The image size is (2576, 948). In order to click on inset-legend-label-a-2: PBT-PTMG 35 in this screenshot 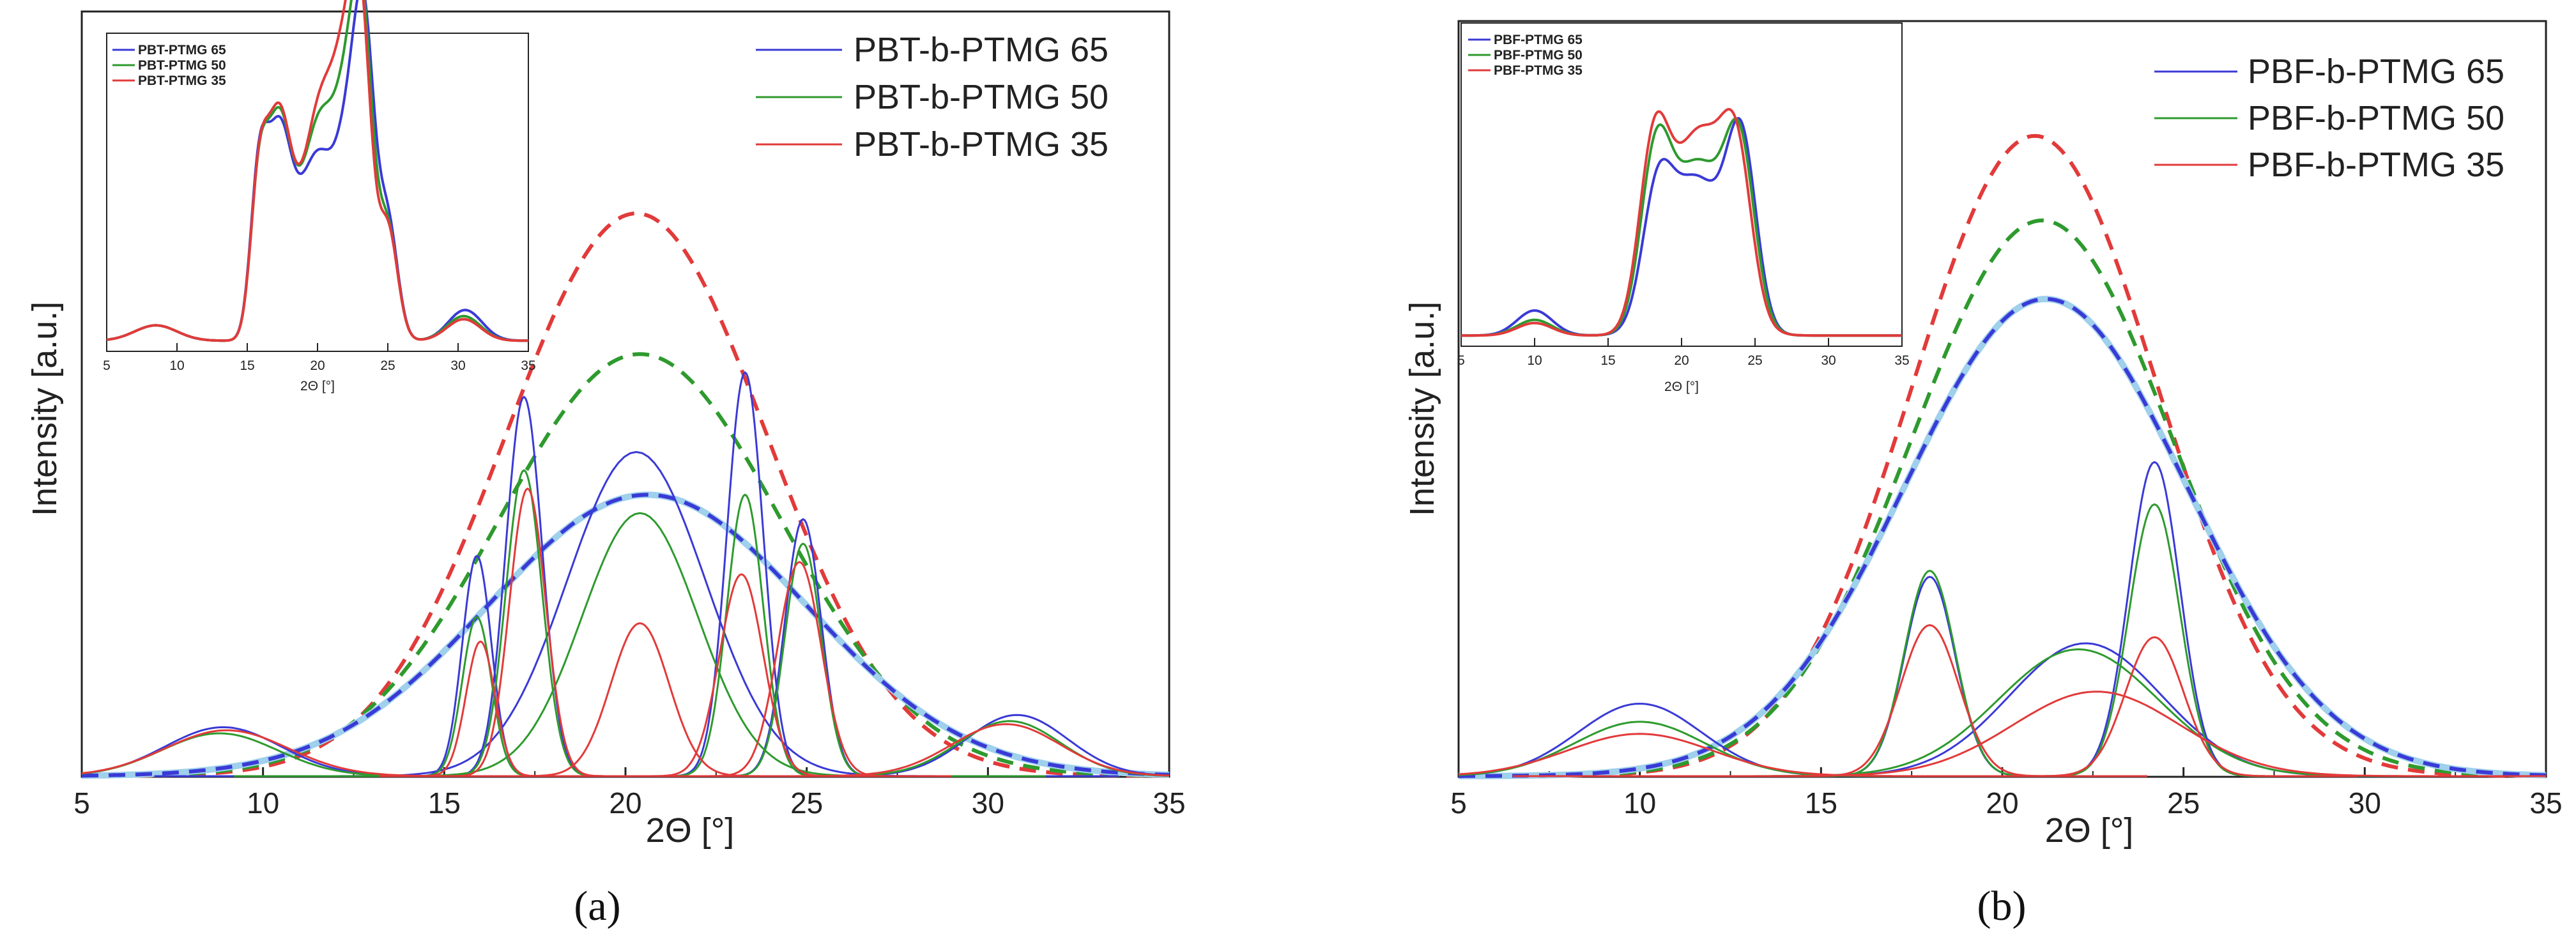, I will do `click(182, 80)`.